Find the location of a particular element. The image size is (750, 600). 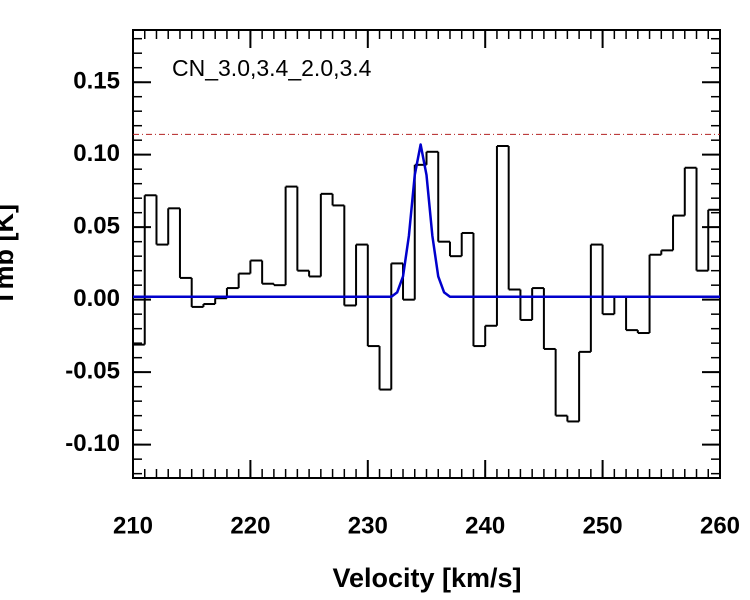

x-tick-label: 250 is located at coordinates (603, 525).